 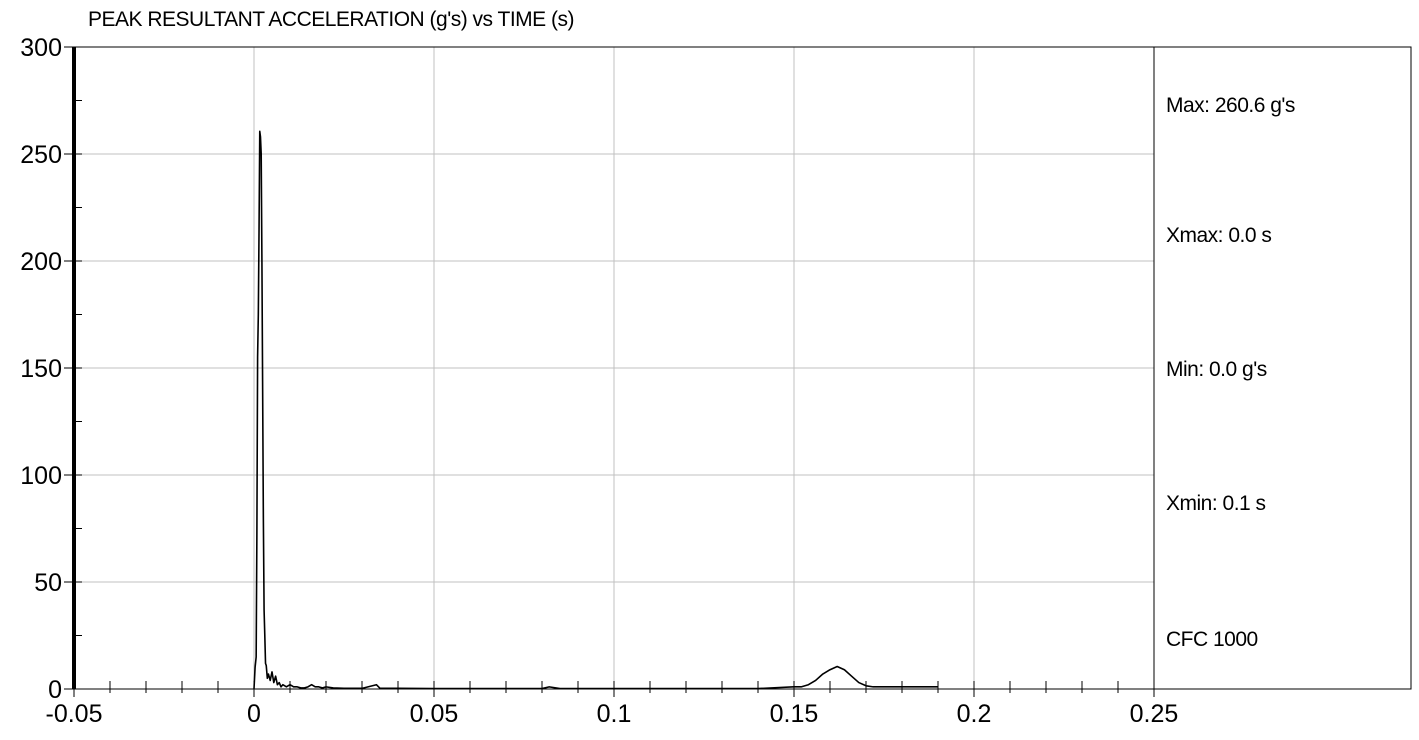 I want to click on y-tick-label: 100, so click(x=41, y=476).